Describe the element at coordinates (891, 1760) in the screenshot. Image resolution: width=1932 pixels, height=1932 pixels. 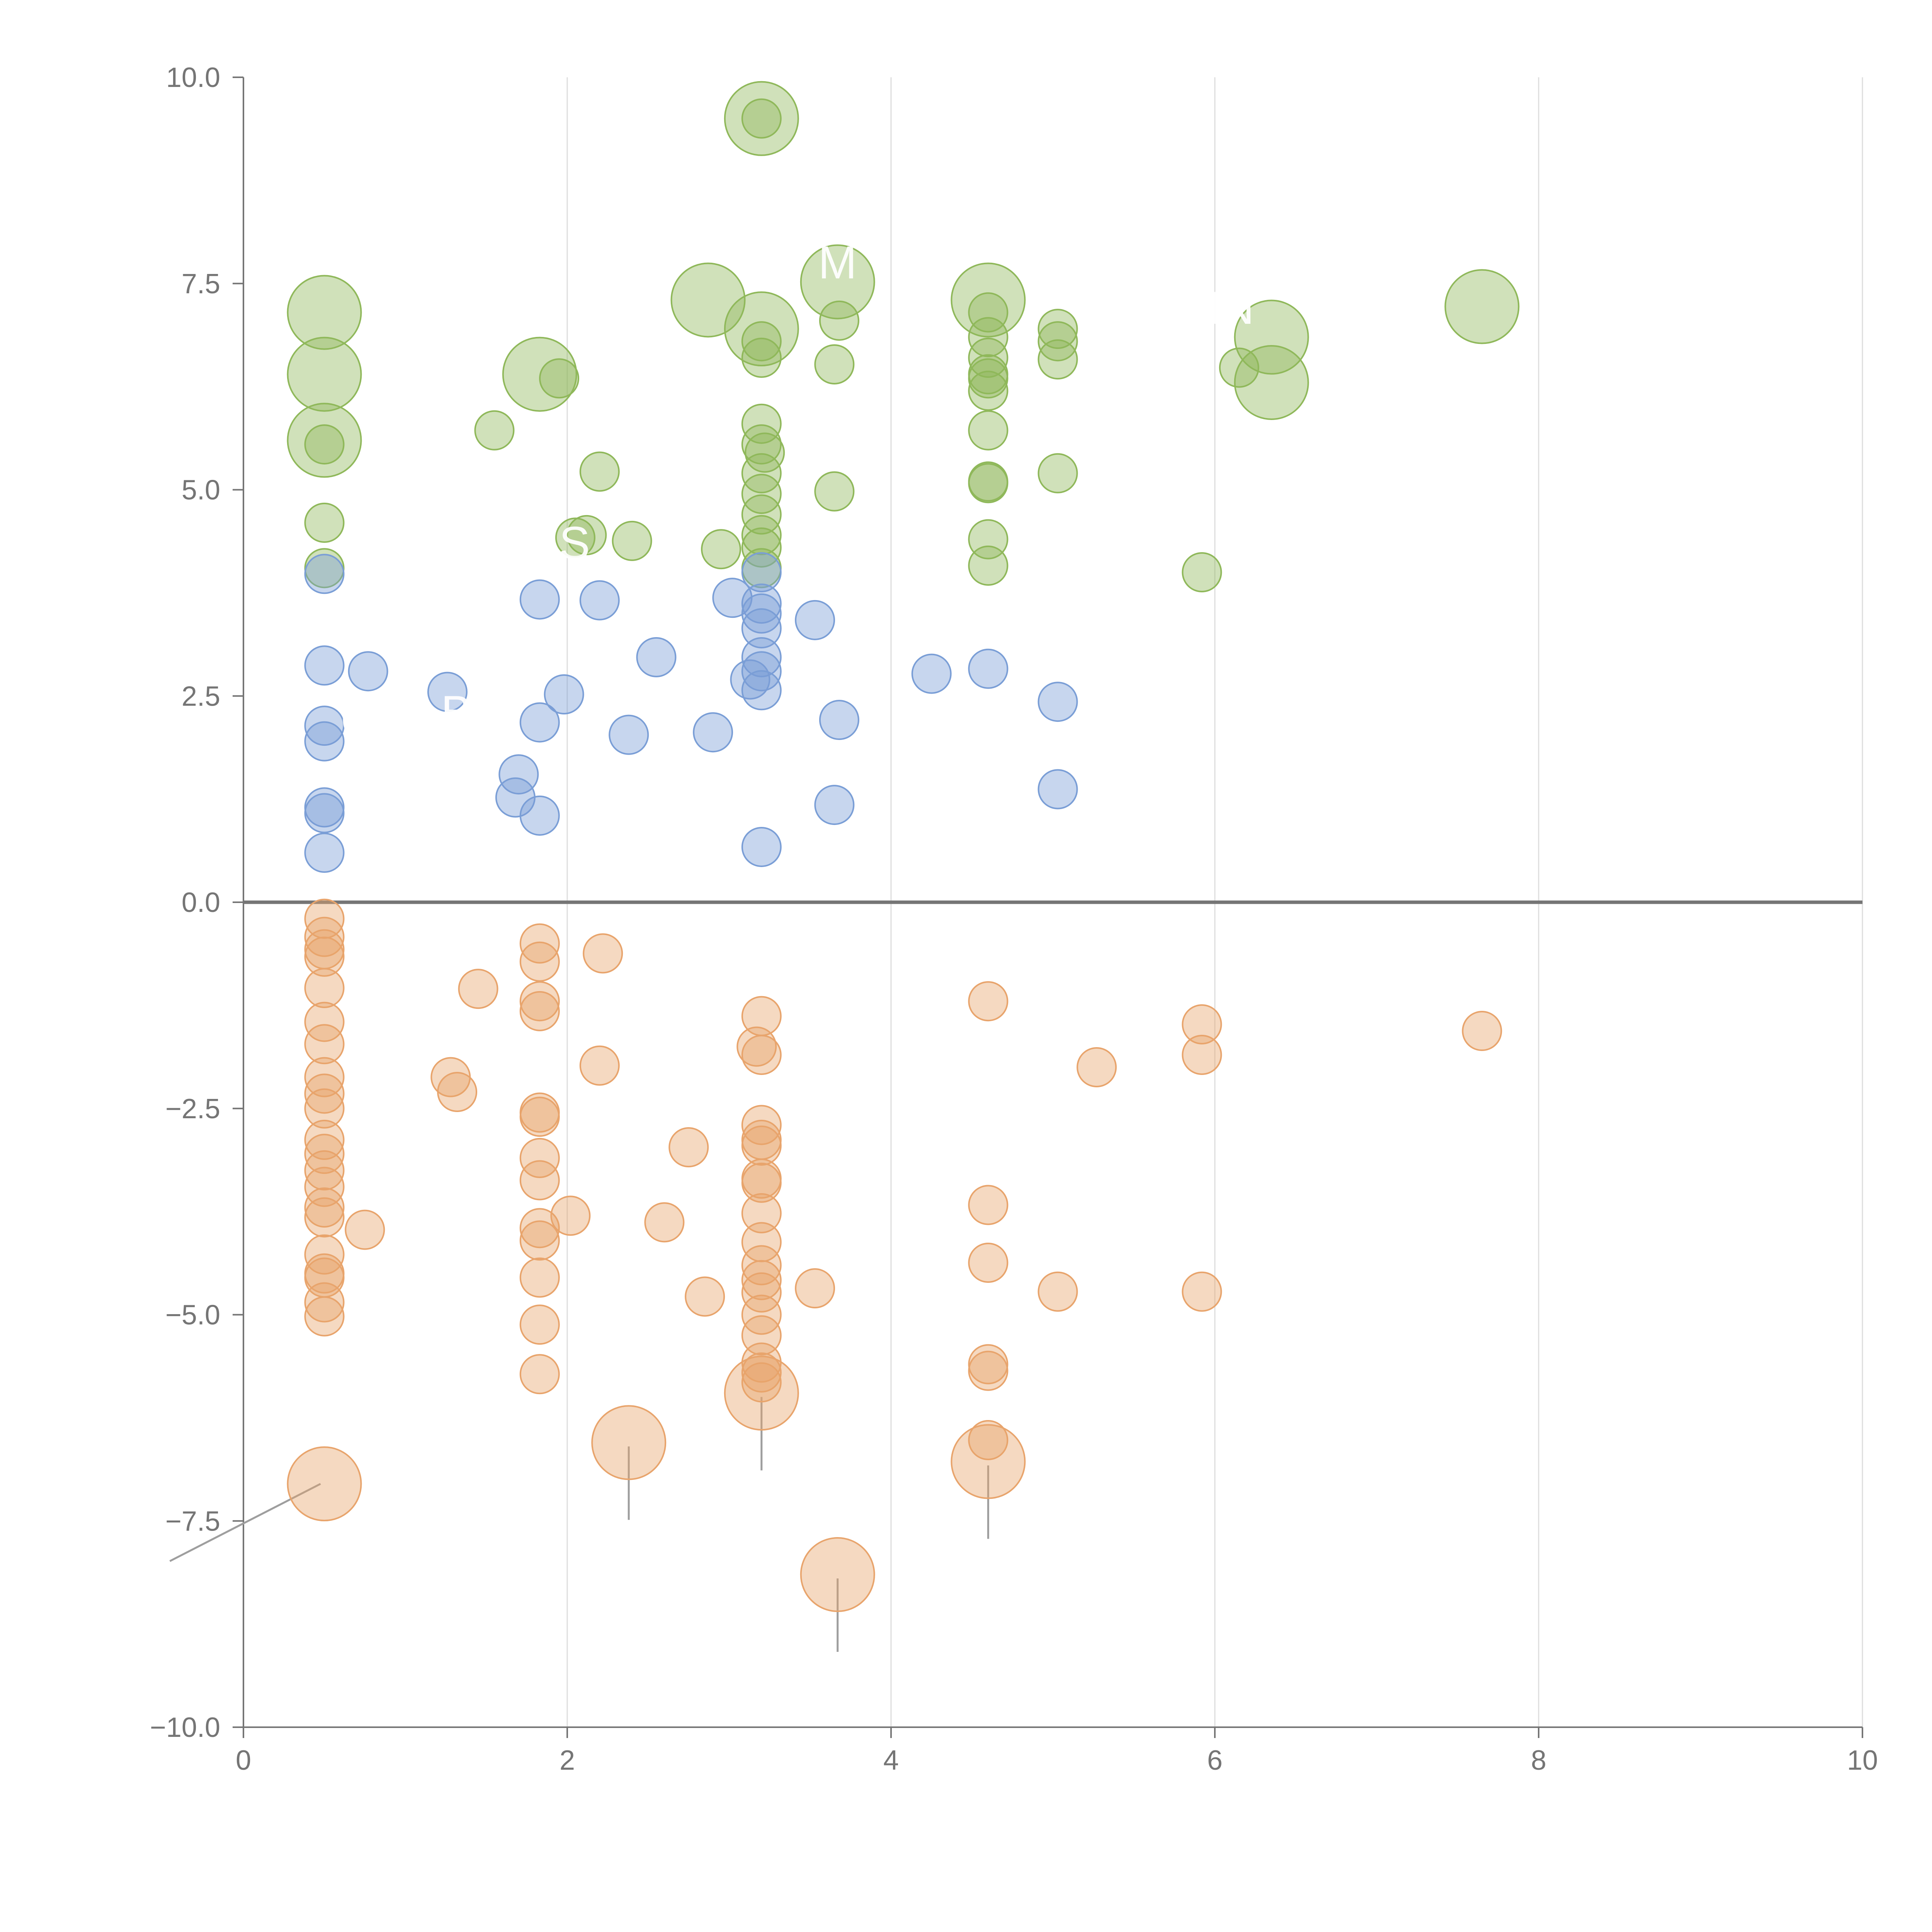
I see `x-tick-label: 4` at that location.